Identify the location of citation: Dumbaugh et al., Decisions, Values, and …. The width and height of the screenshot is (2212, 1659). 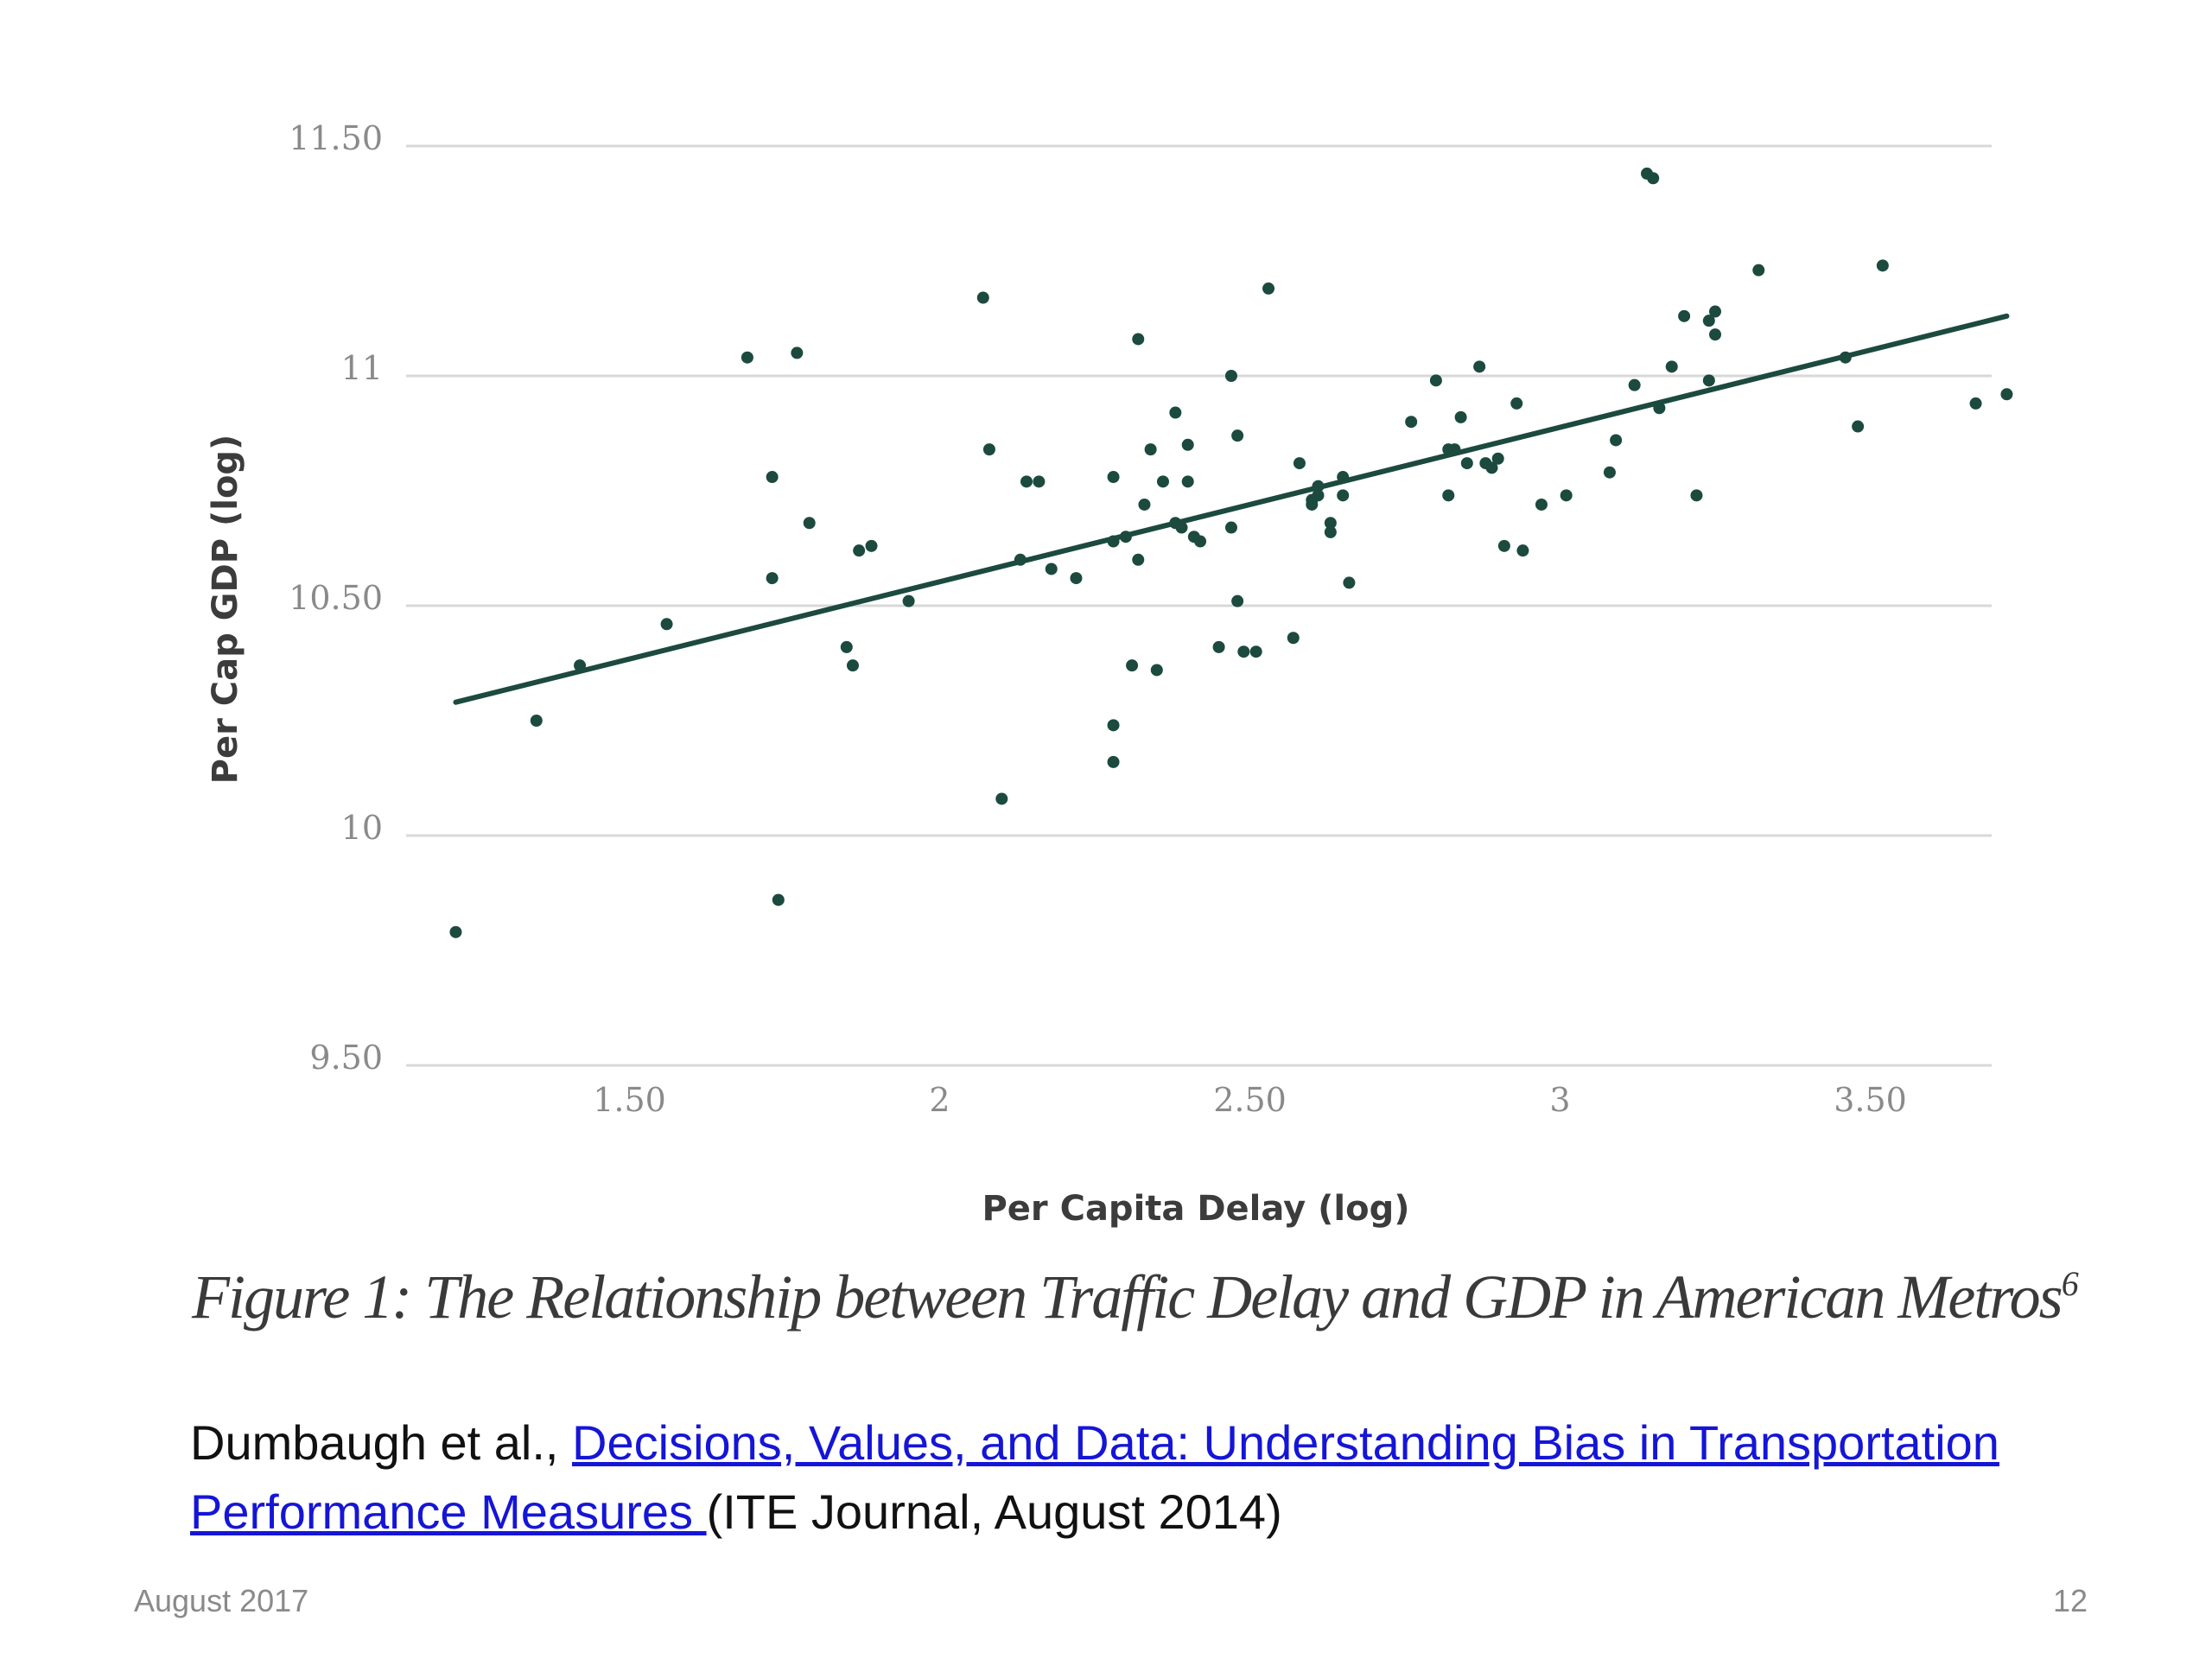
(1158, 1477).